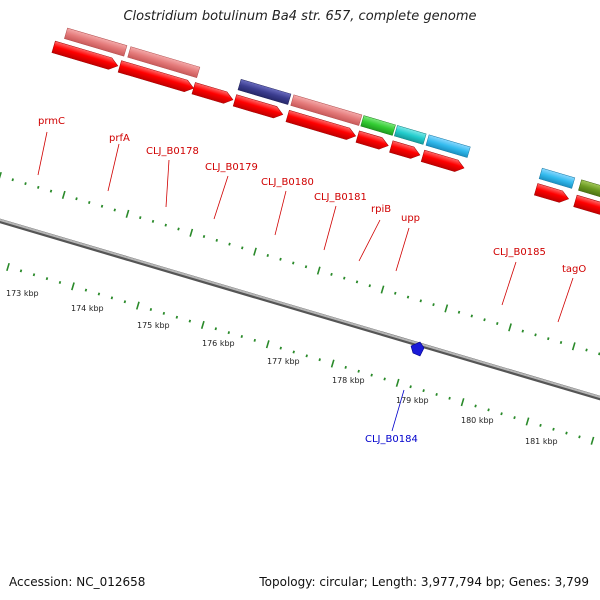  Describe the element at coordinates (398, 410) in the screenshot. I see `label-callout-blue` at that location.